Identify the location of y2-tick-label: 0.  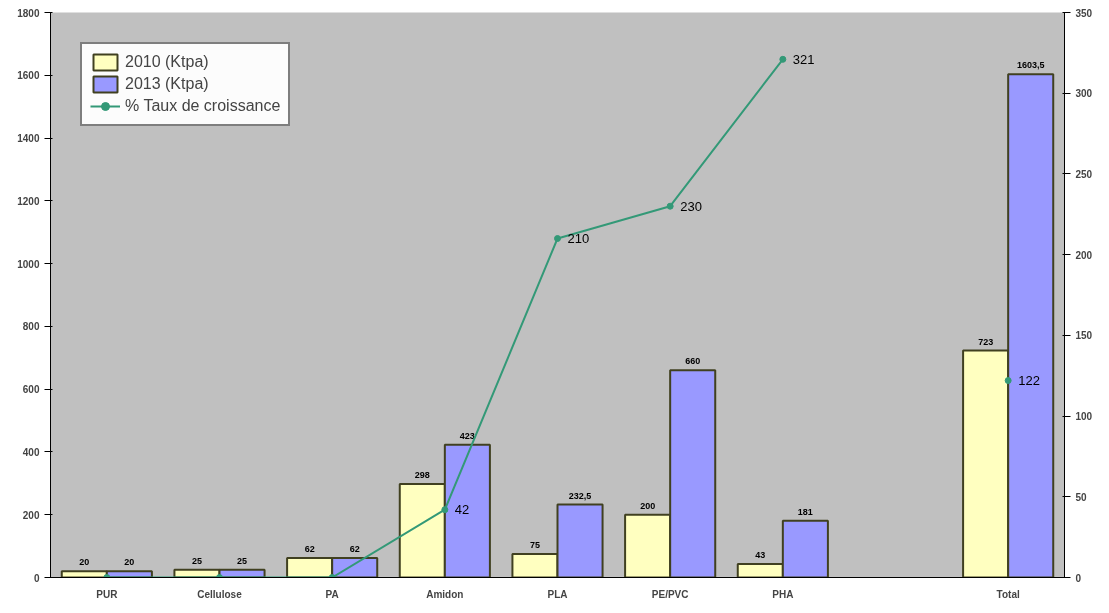
(1078, 578).